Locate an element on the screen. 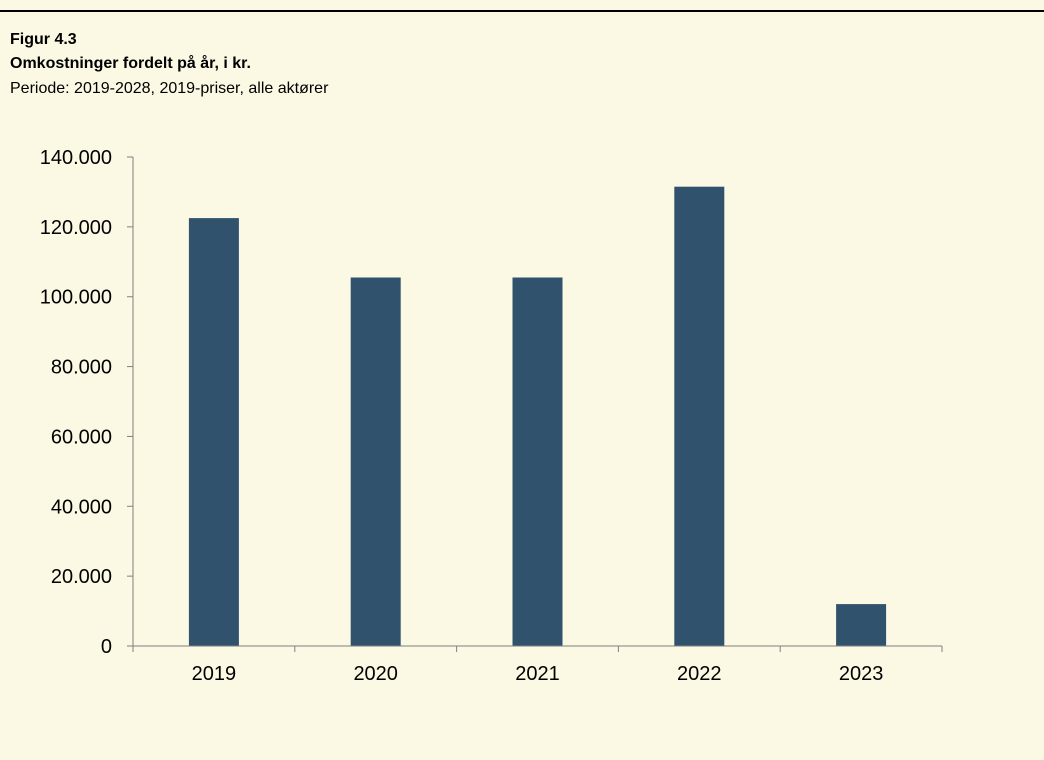  x-tick-label: 2022 is located at coordinates (699, 674).